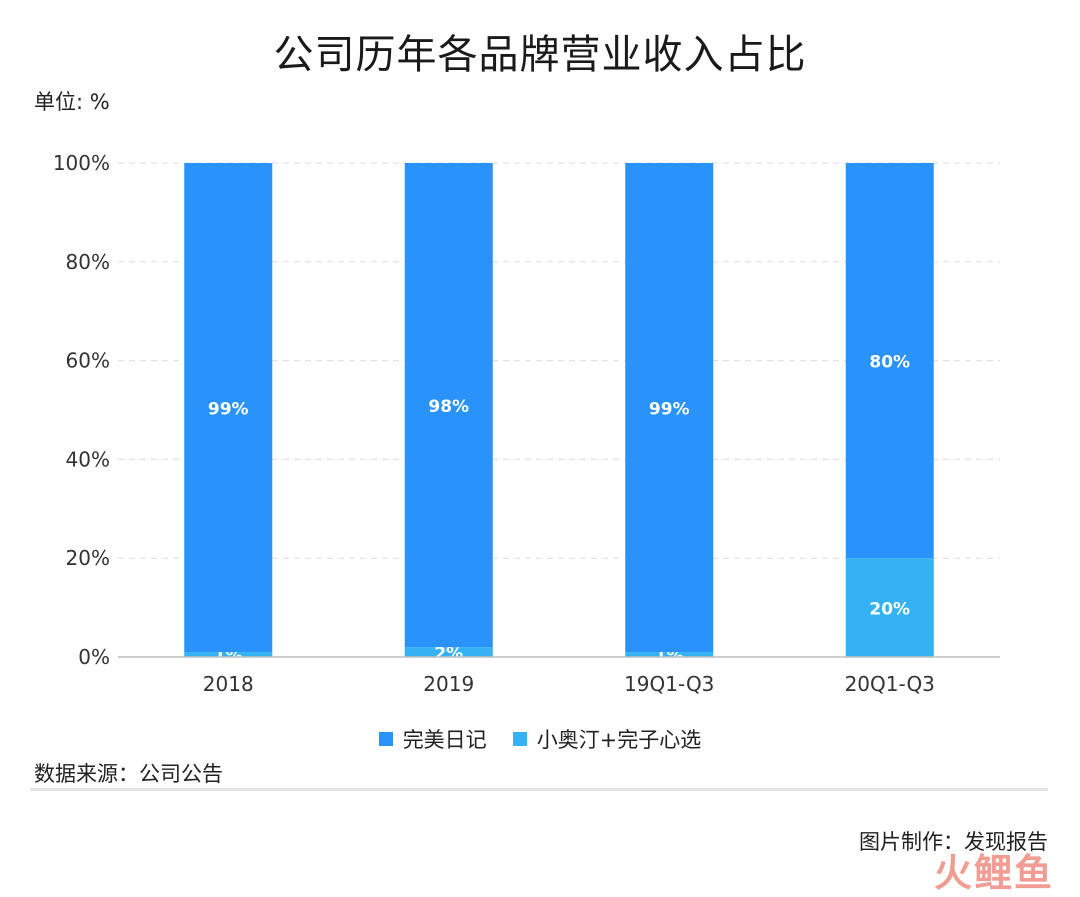 This screenshot has width=1080, height=897. What do you see at coordinates (88, 558) in the screenshot?
I see `y-tick-label: 20%` at bounding box center [88, 558].